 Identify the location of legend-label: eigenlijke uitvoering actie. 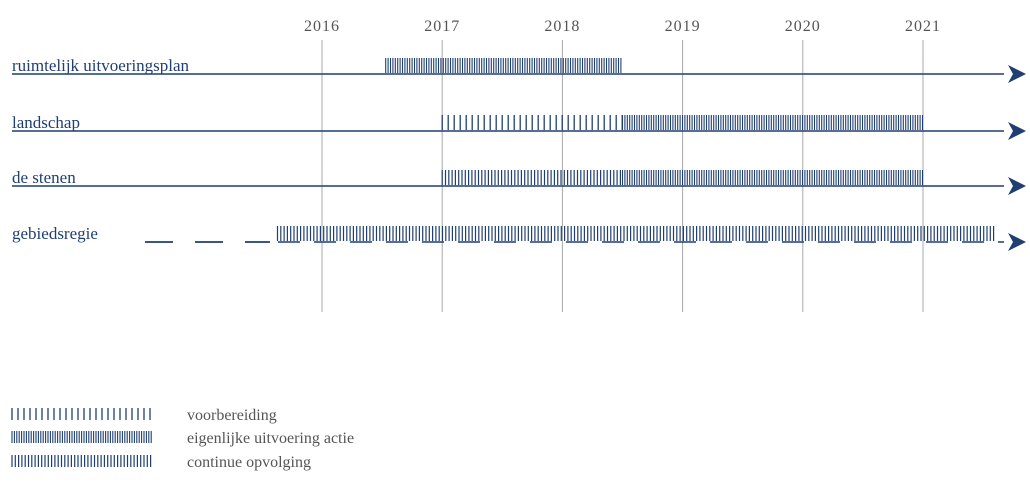
(270, 438).